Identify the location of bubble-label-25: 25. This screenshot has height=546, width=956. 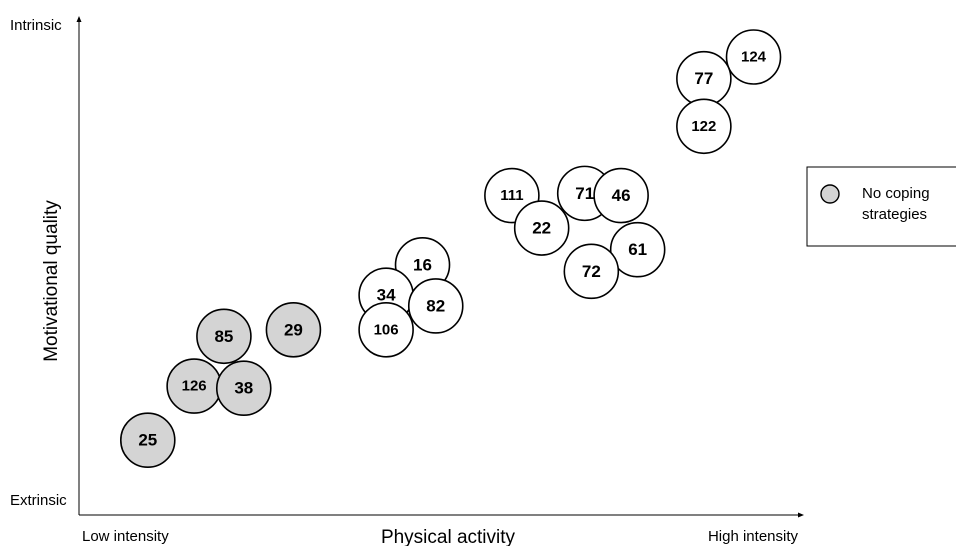
(147, 440).